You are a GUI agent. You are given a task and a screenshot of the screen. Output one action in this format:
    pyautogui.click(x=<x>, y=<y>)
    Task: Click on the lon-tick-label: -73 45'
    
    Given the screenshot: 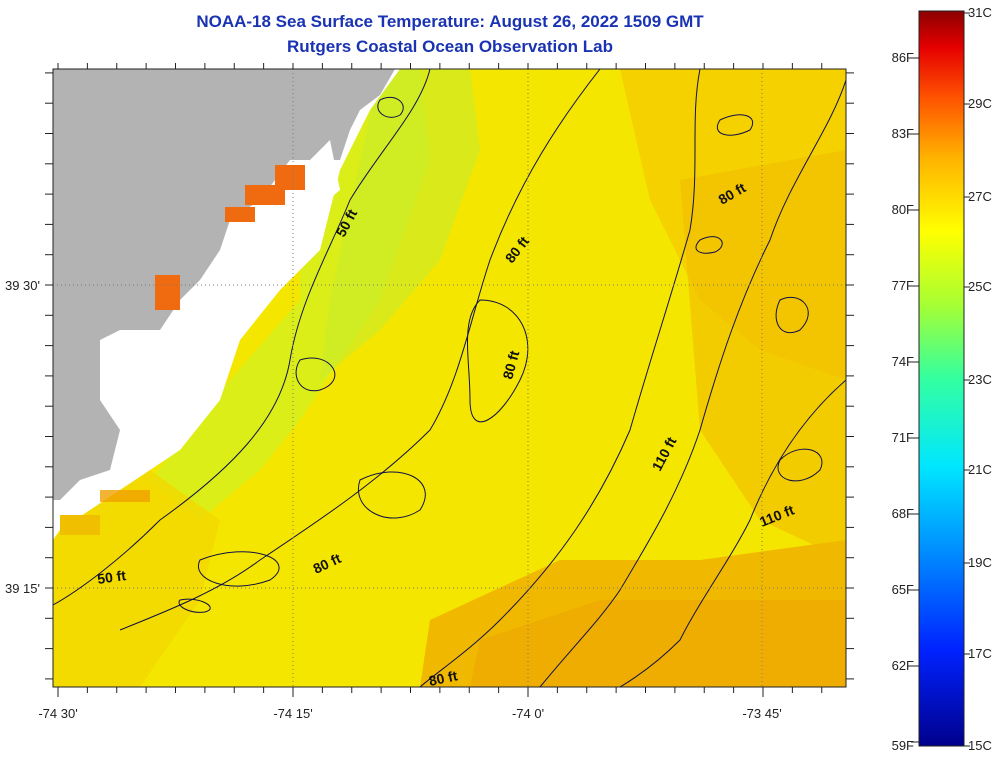 What is the action you would take?
    pyautogui.click(x=761, y=713)
    